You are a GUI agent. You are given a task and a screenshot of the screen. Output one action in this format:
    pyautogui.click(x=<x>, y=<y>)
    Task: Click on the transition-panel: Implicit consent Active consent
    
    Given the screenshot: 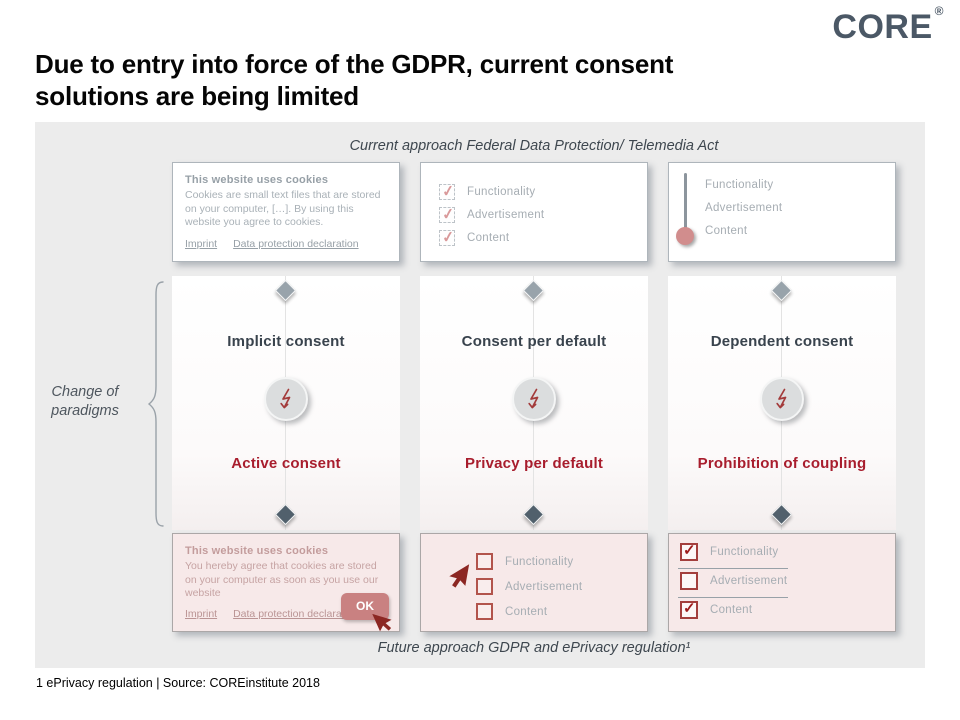 What is the action you would take?
    pyautogui.click(x=286, y=403)
    